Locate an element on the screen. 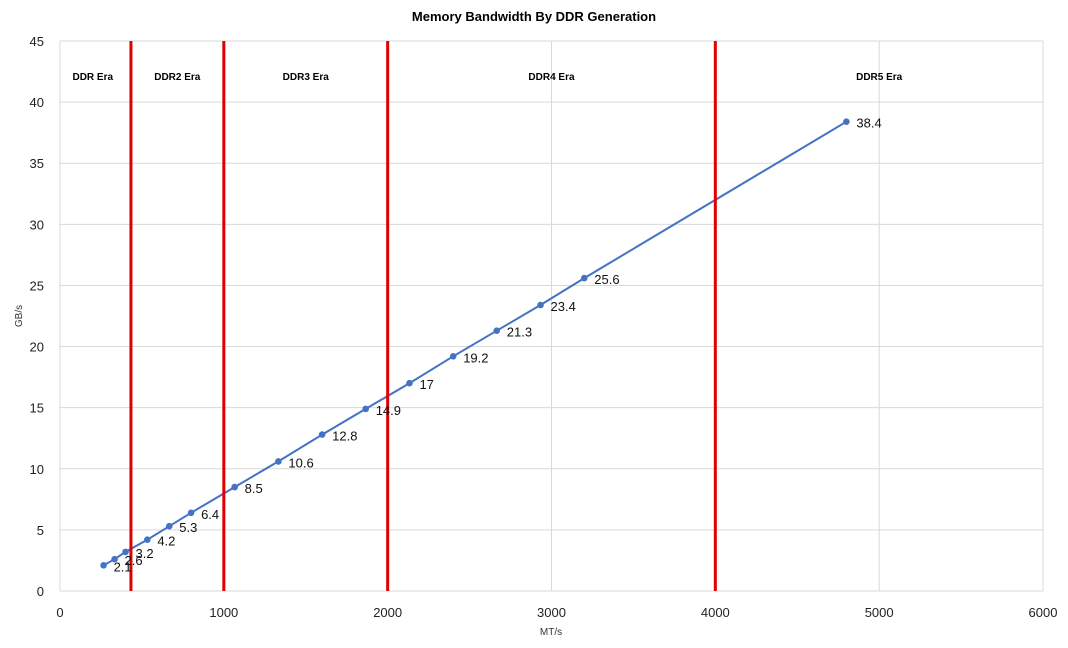 The image size is (1068, 648). y-tick-label: 35 is located at coordinates (37, 163).